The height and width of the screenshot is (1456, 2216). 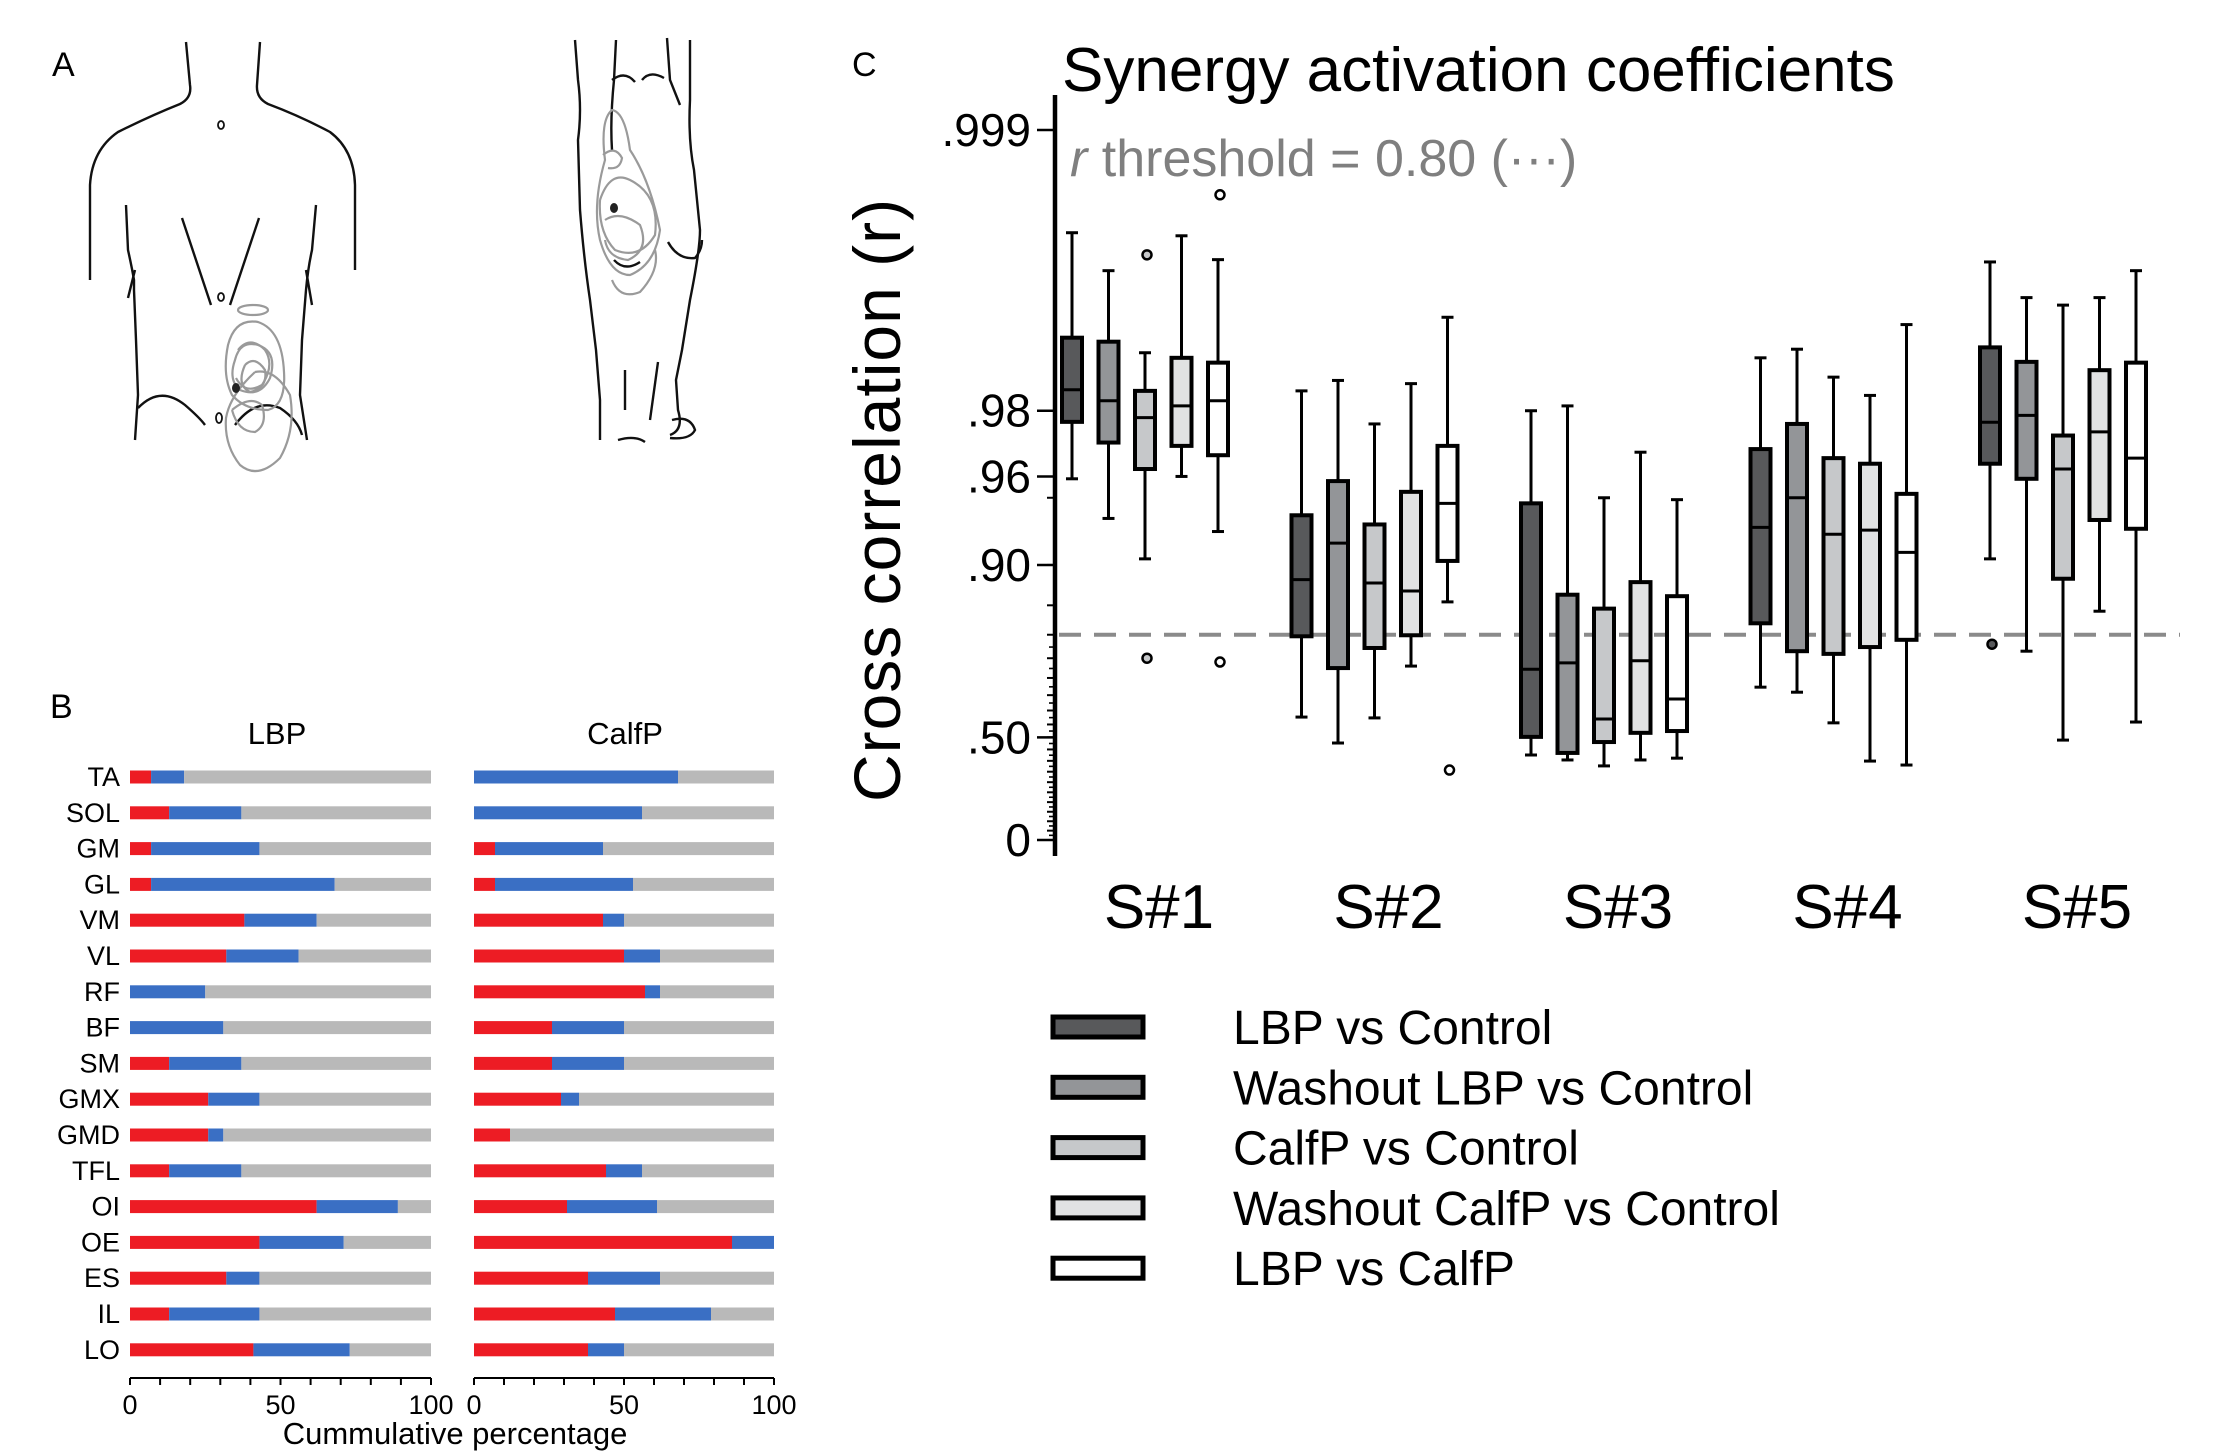 I want to click on legend-item: Washout LBP vs Control, so click(x=1401, y=1088).